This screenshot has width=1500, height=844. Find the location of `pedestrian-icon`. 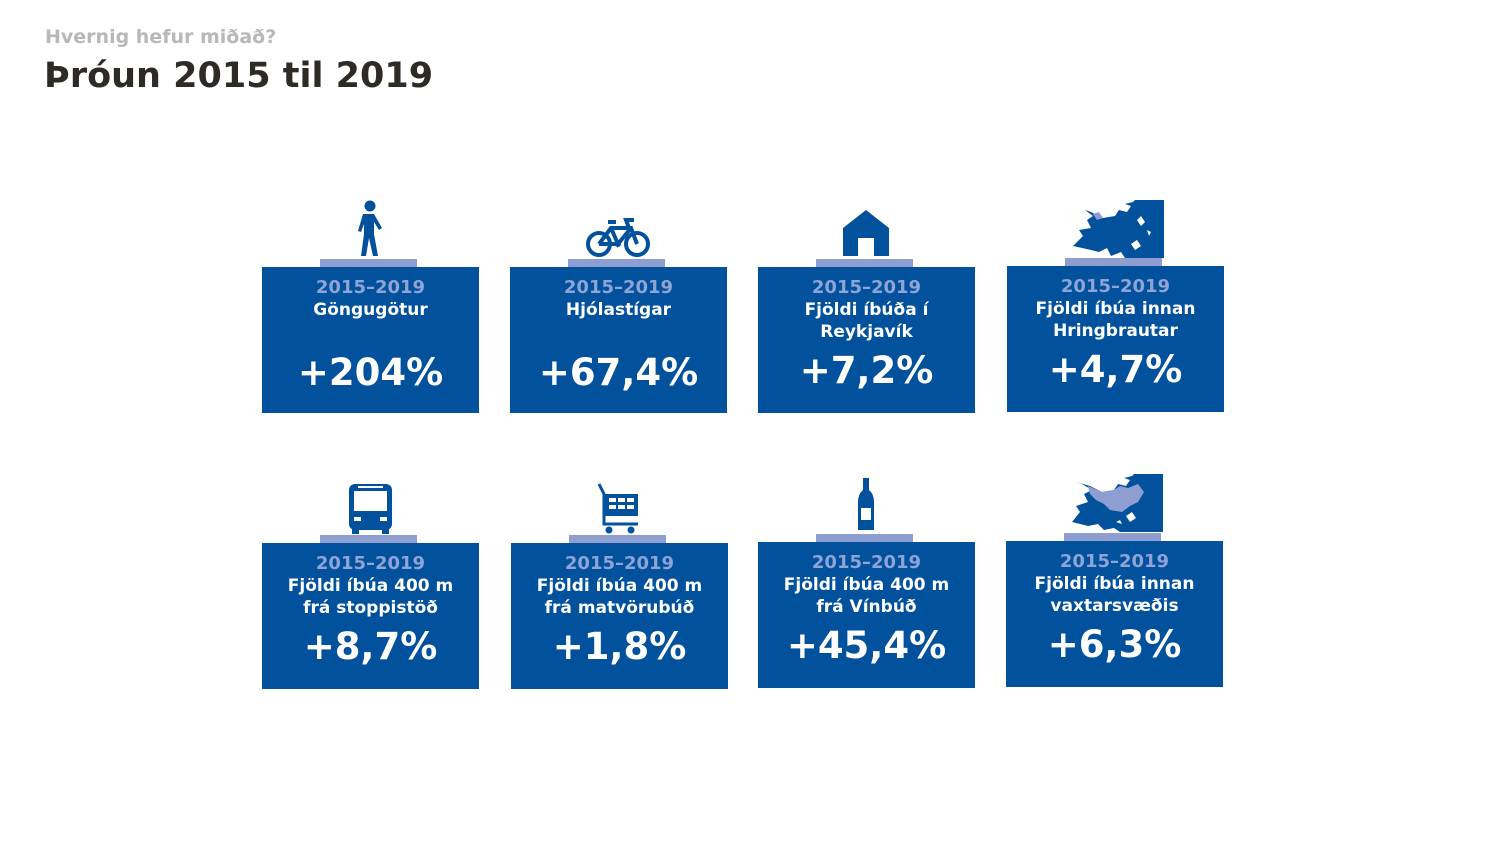

pedestrian-icon is located at coordinates (370, 231).